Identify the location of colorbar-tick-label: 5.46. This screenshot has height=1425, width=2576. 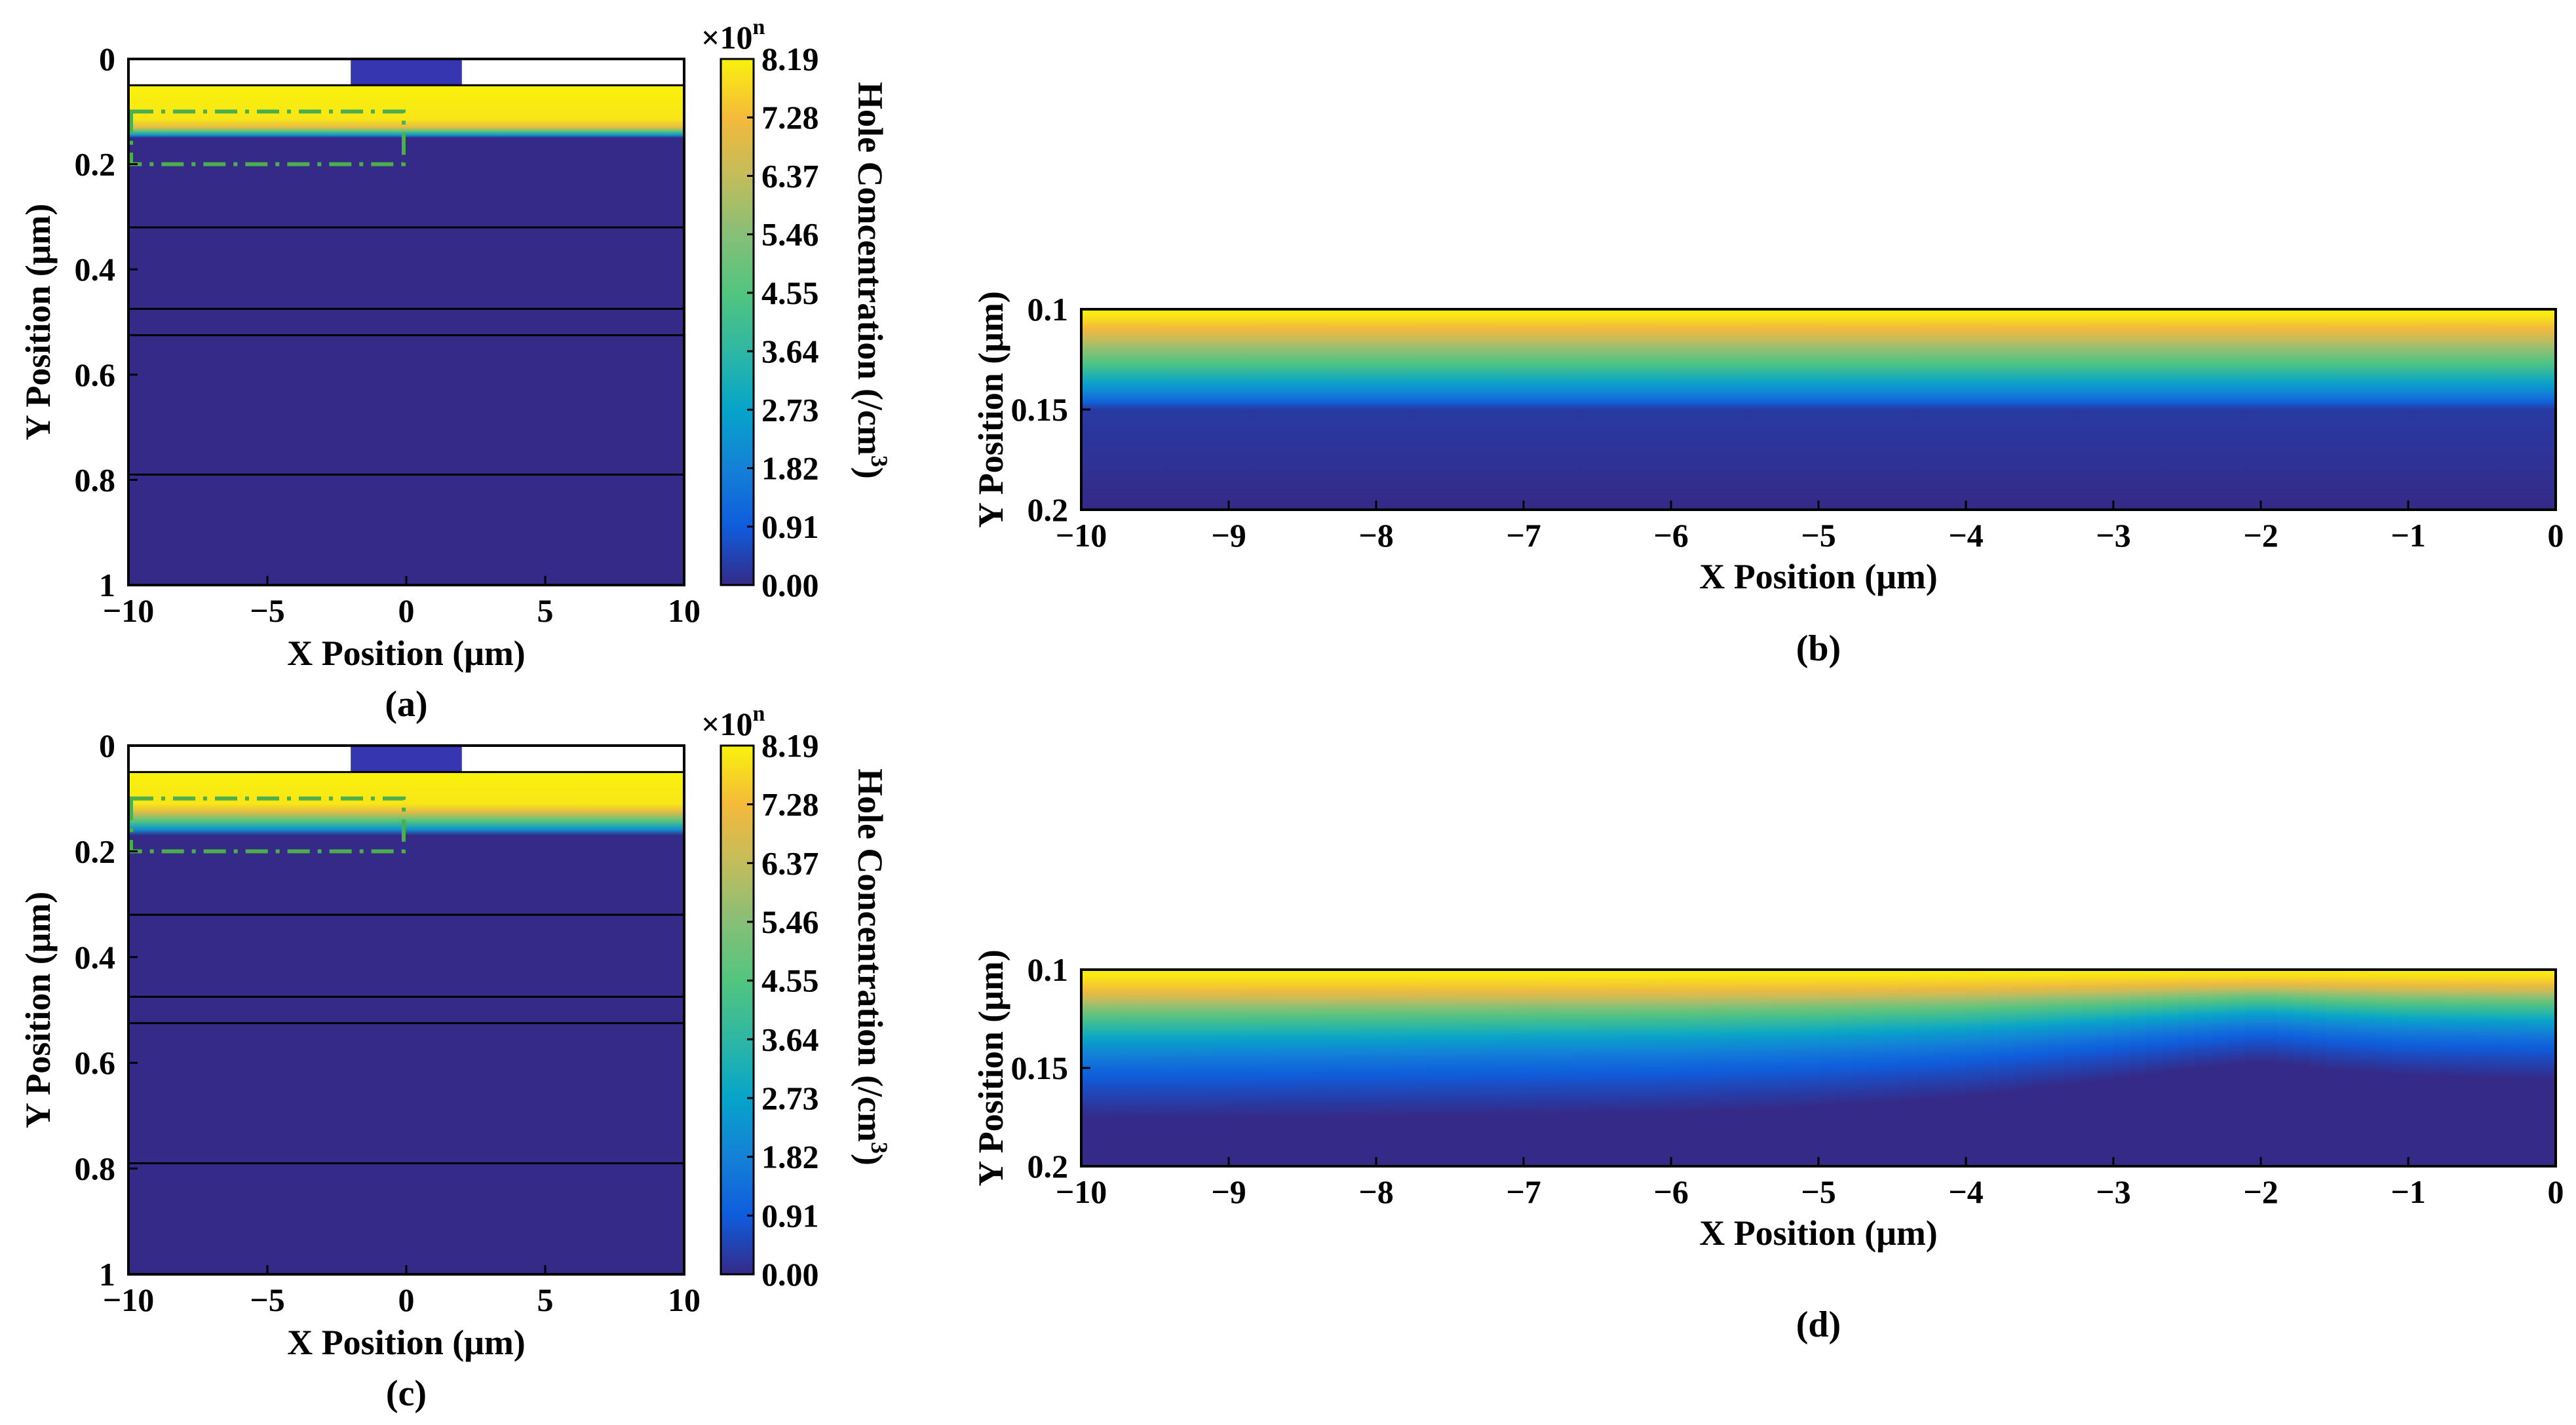
(790, 921).